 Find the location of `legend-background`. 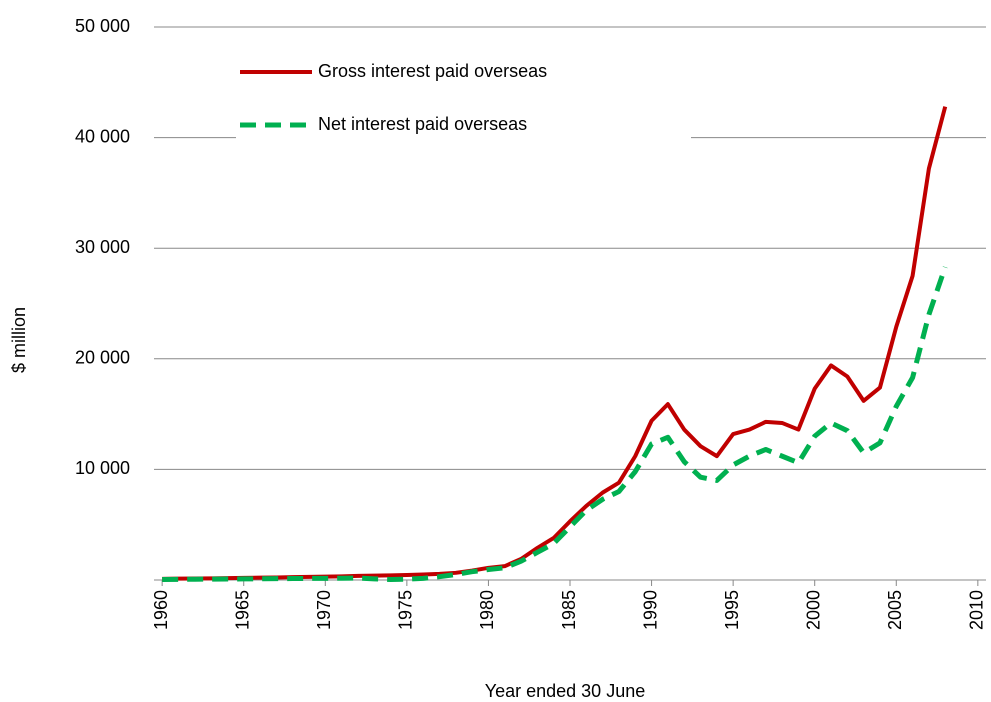

legend-background is located at coordinates (463, 100).